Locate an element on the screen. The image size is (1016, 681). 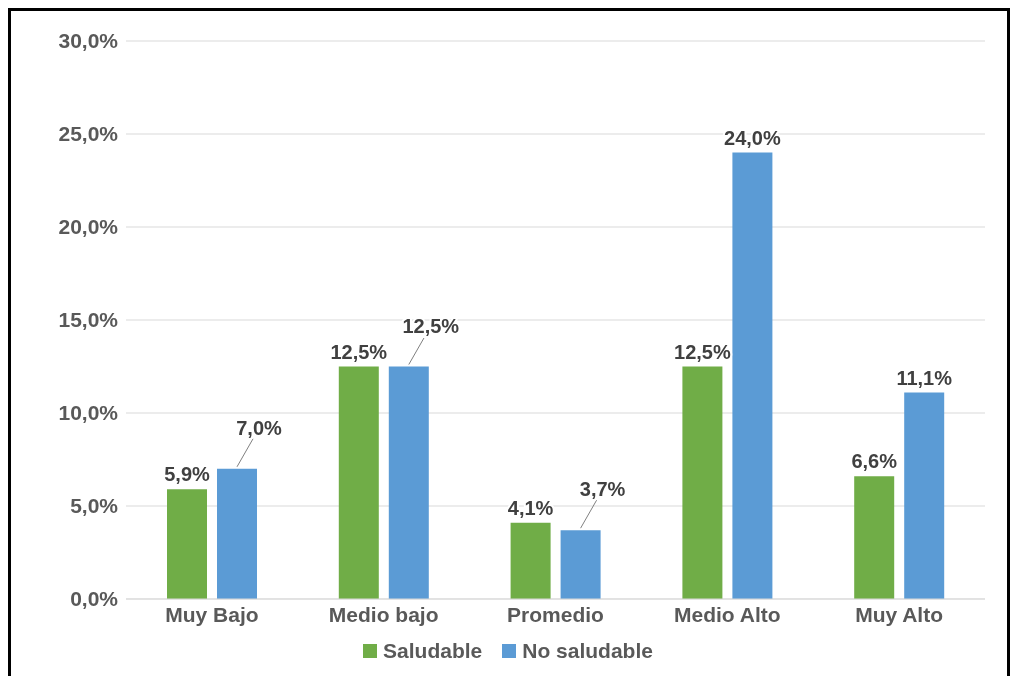
y-tick-label: 25,0% is located at coordinates (88, 134).